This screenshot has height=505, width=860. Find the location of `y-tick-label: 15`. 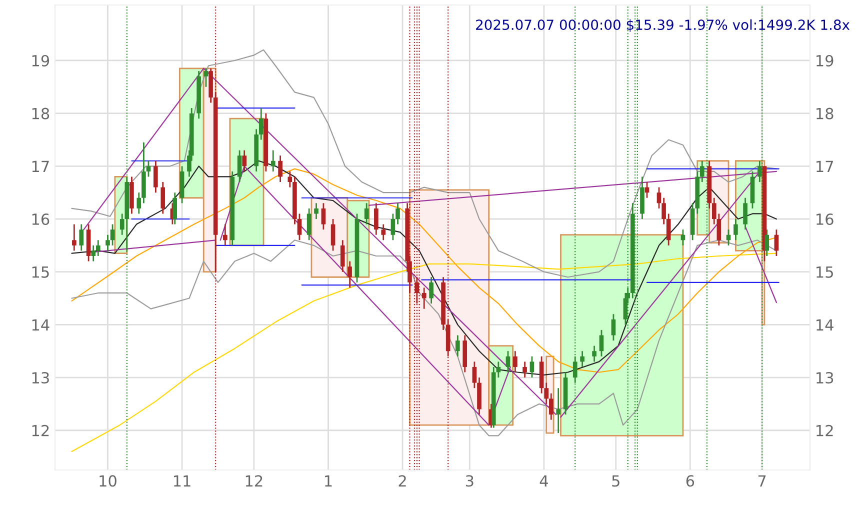

y-tick-label: 15 is located at coordinates (40, 272).